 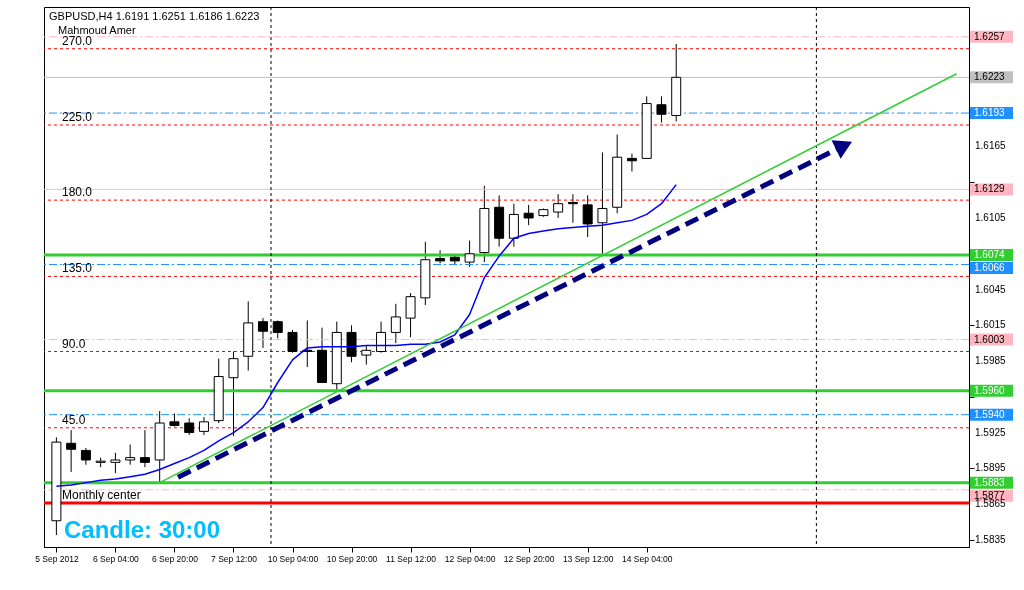 What do you see at coordinates (647, 558) in the screenshot?
I see `x-tick-label: 14 Sep 04:00` at bounding box center [647, 558].